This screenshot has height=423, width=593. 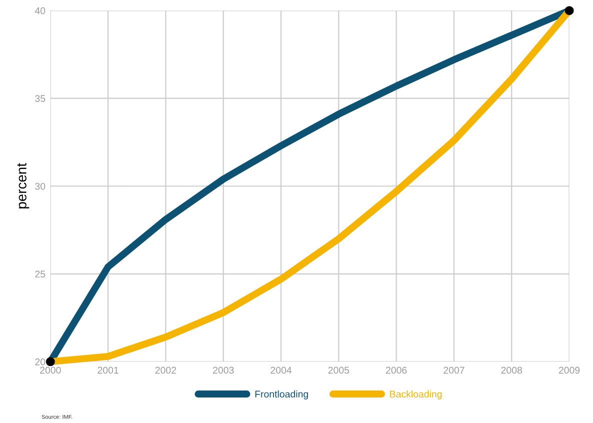 What do you see at coordinates (40, 98) in the screenshot?
I see `y-tick-label: 35` at bounding box center [40, 98].